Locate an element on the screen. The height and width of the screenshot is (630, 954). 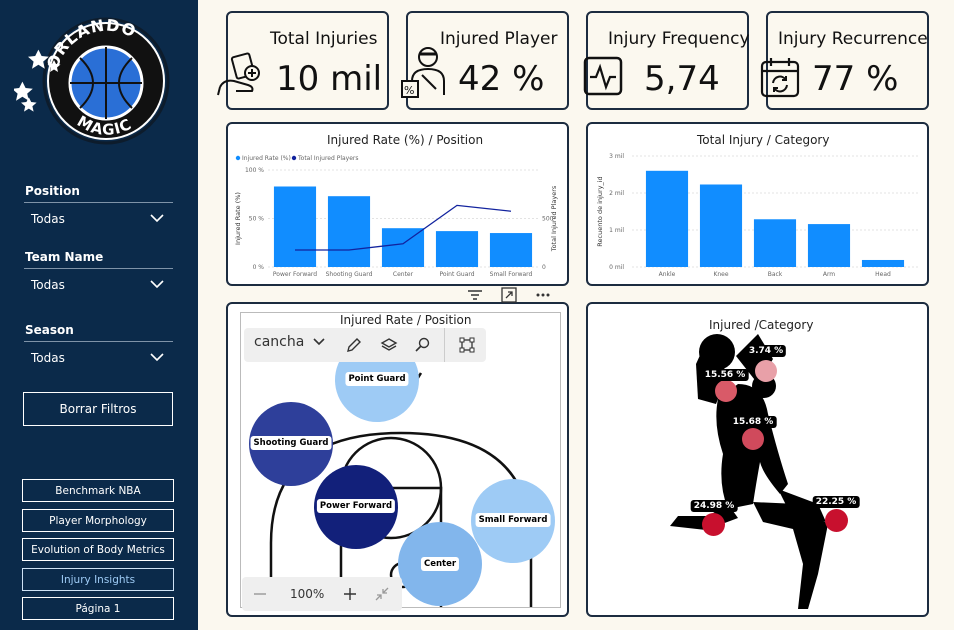
panel-title: Injured /Category is located at coordinates (761, 325).